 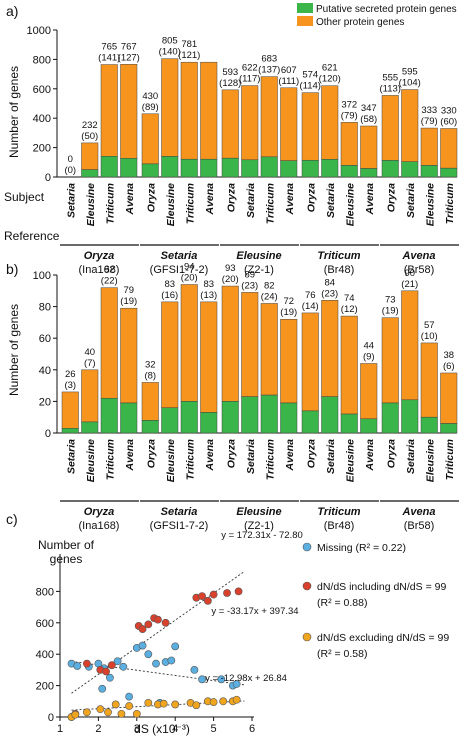 I want to click on bar-secreted-label: (58), so click(x=368, y=119).